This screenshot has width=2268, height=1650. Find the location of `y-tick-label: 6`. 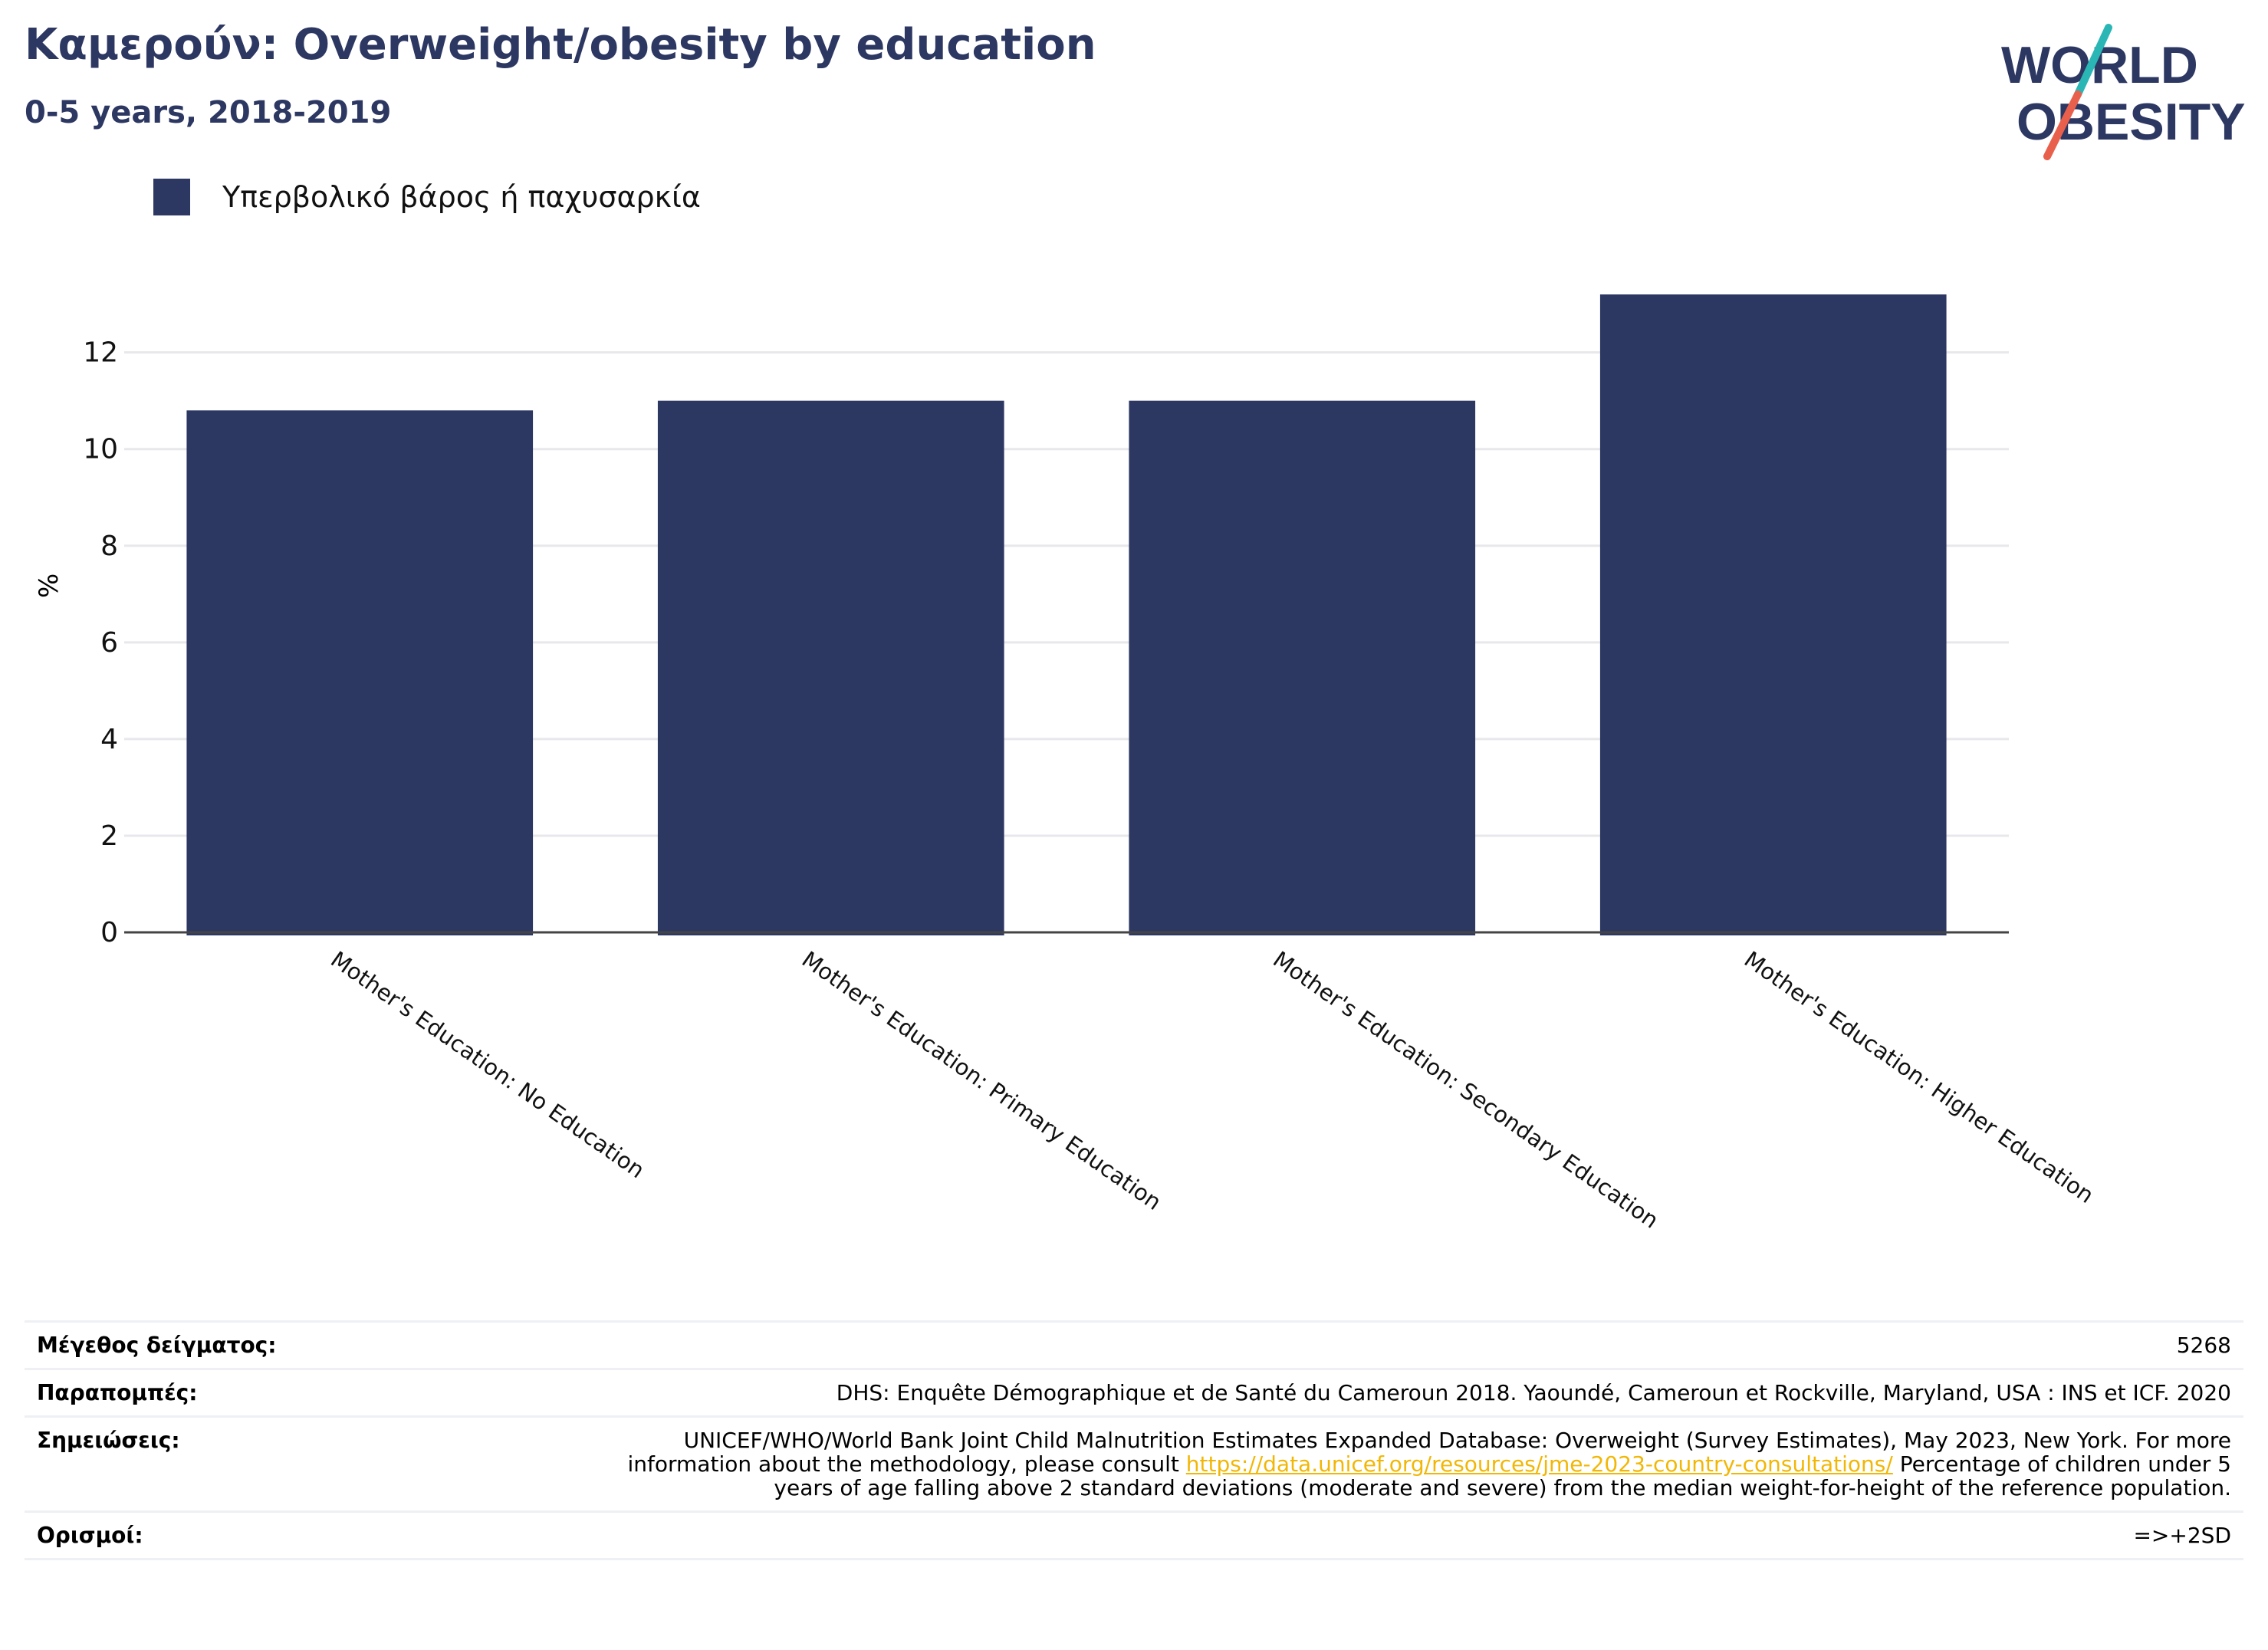

y-tick-label: 6 is located at coordinates (109, 643).